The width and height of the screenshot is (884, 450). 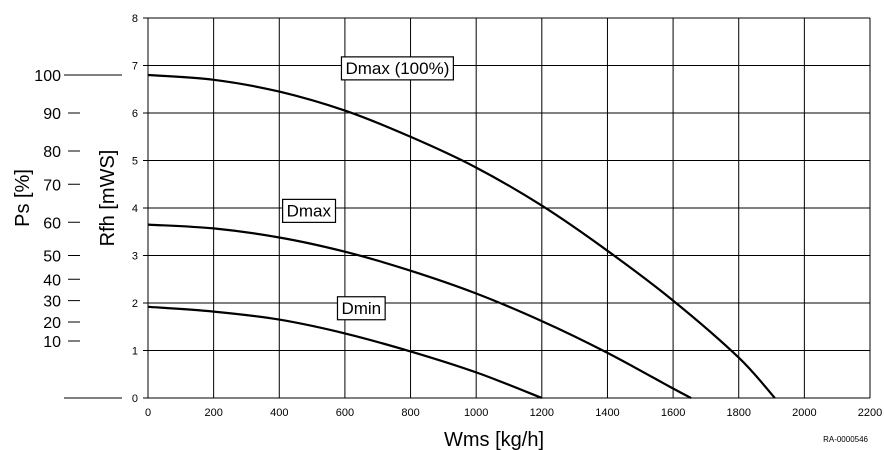 I want to click on series-label-text: Dmin, so click(x=361, y=308).